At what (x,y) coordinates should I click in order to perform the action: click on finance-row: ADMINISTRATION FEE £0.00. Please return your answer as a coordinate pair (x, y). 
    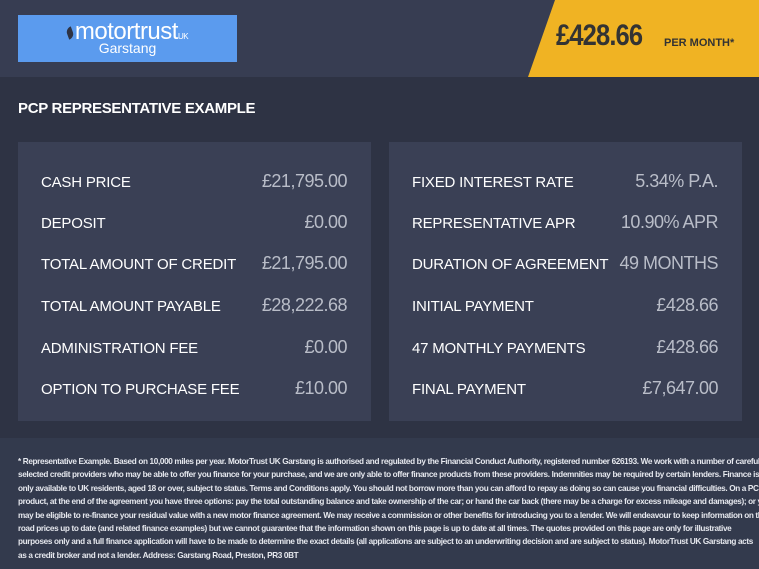
    Looking at the image, I should click on (194, 348).